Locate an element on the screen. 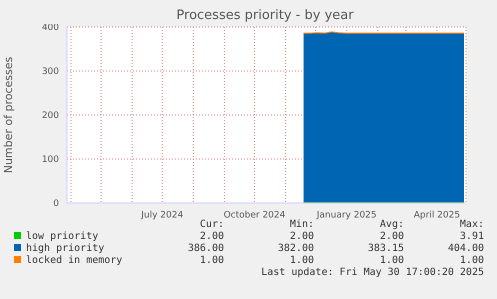 The image size is (497, 299). text: Min: is located at coordinates (302, 224).